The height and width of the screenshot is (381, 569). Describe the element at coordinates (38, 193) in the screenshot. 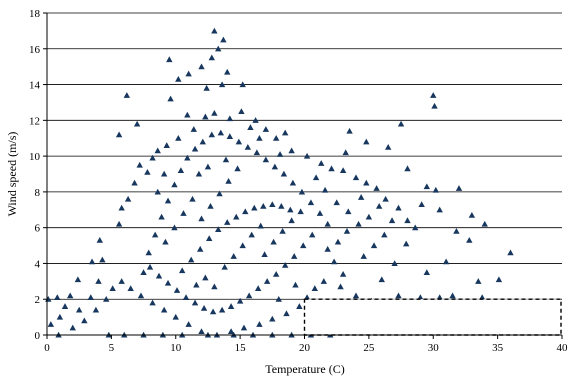

I see `y-tick-label: 8` at that location.